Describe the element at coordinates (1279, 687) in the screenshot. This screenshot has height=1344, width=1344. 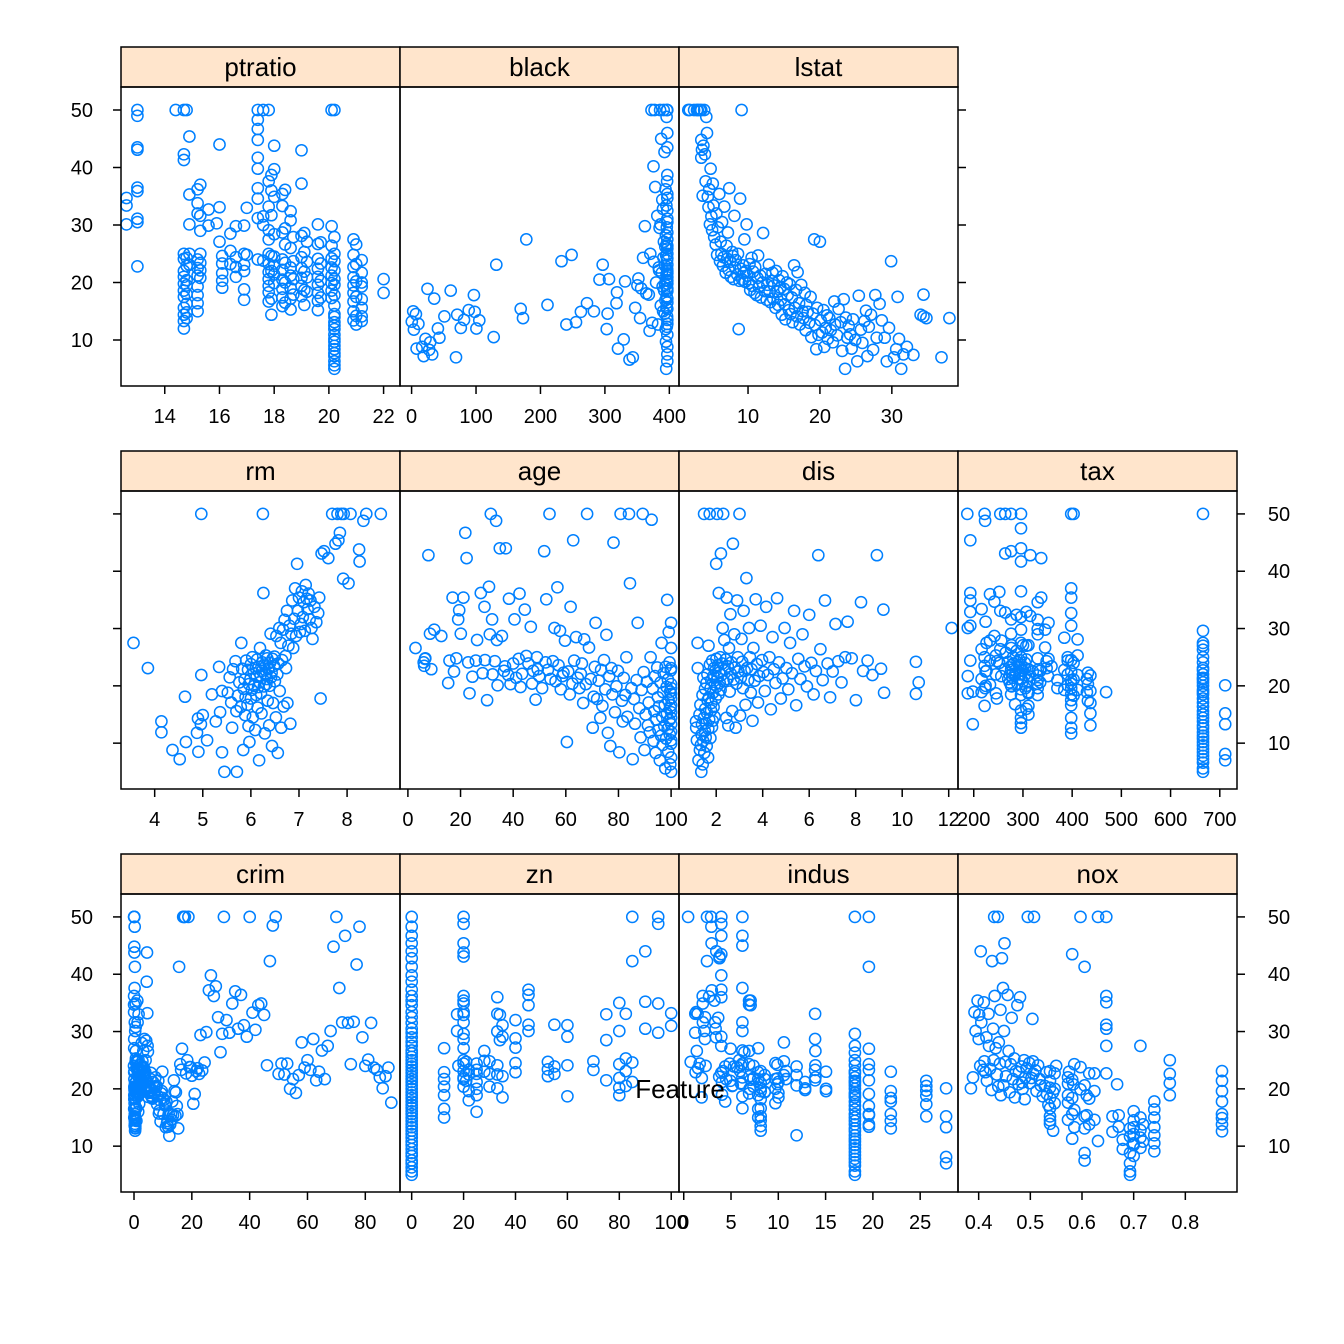
I see `y-tick-label-right: 20` at that location.